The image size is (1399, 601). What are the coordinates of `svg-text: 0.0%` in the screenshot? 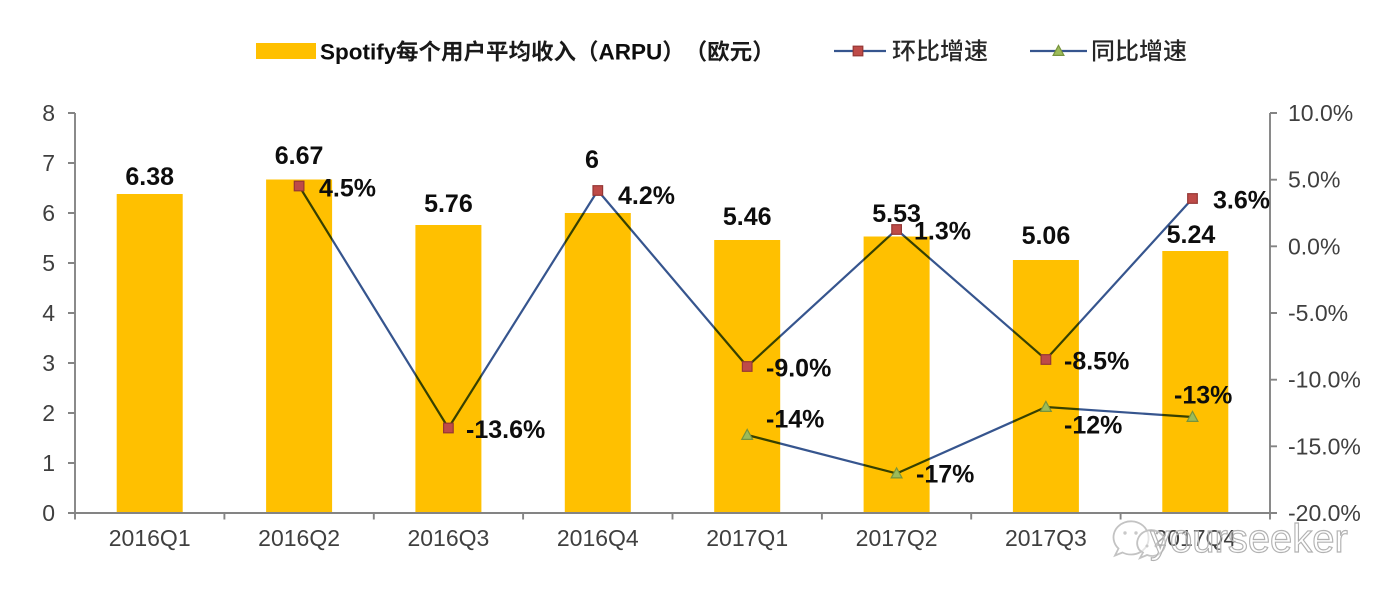 It's located at (1314, 246).